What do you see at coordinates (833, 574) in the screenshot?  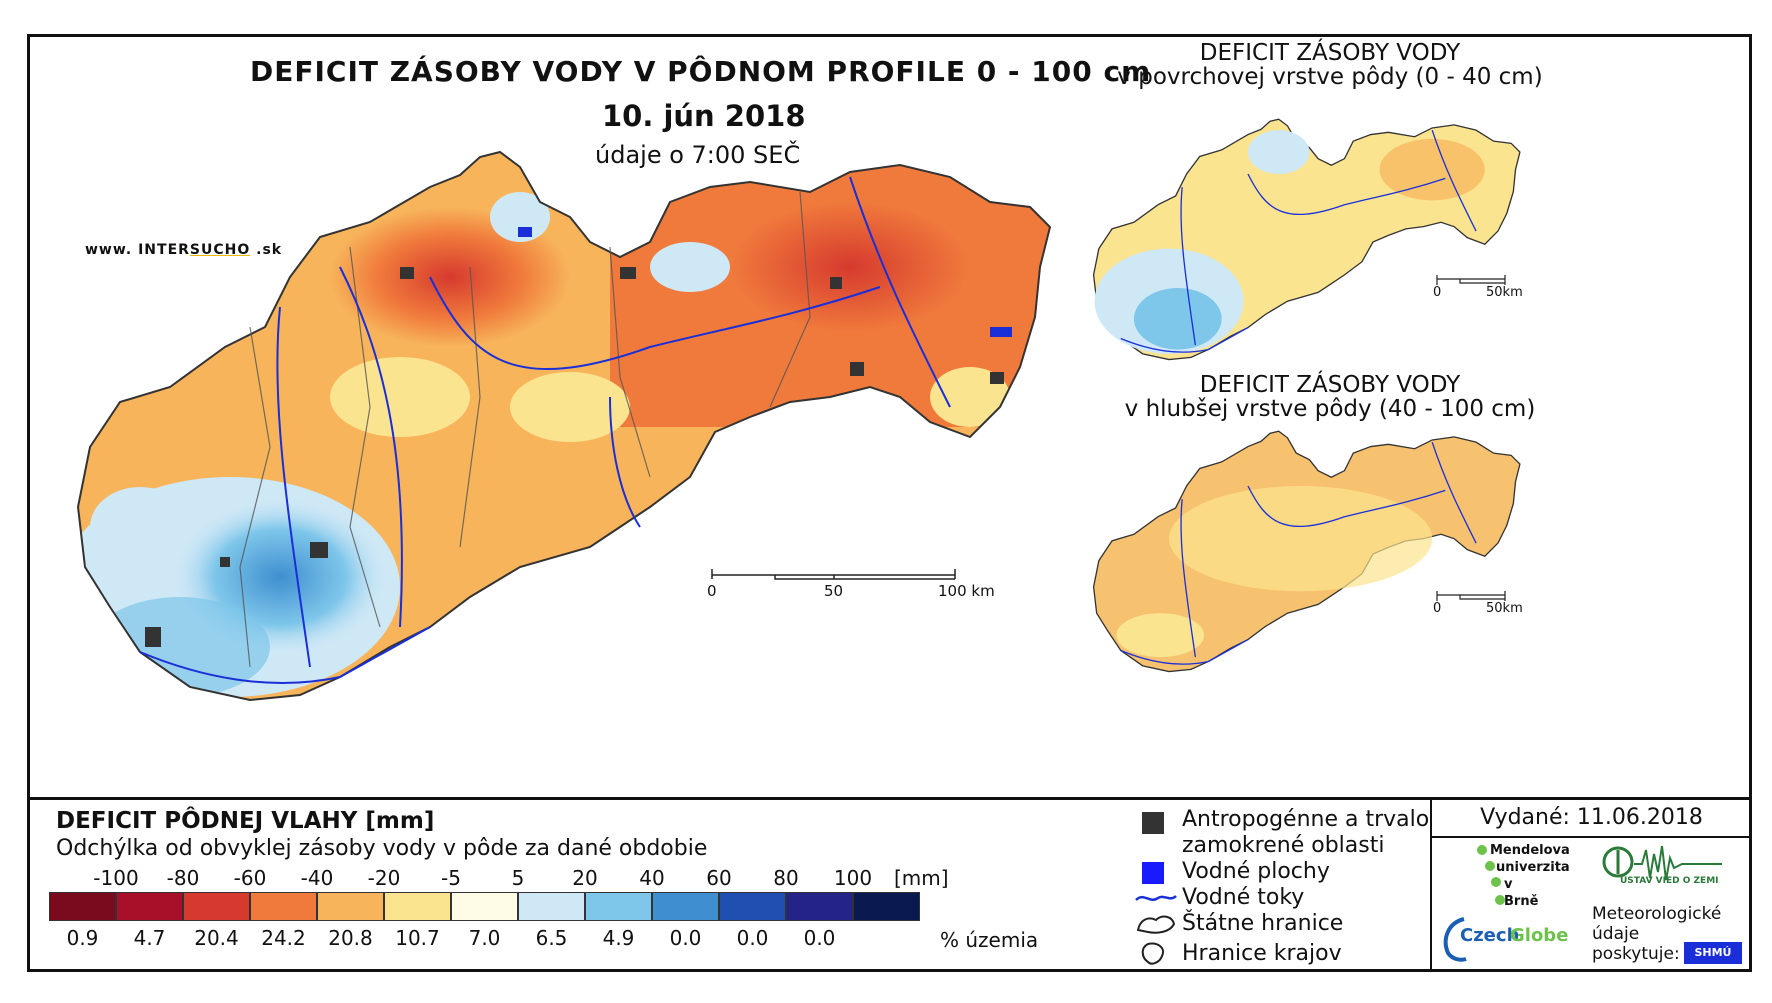 I see `main-scale-bar` at bounding box center [833, 574].